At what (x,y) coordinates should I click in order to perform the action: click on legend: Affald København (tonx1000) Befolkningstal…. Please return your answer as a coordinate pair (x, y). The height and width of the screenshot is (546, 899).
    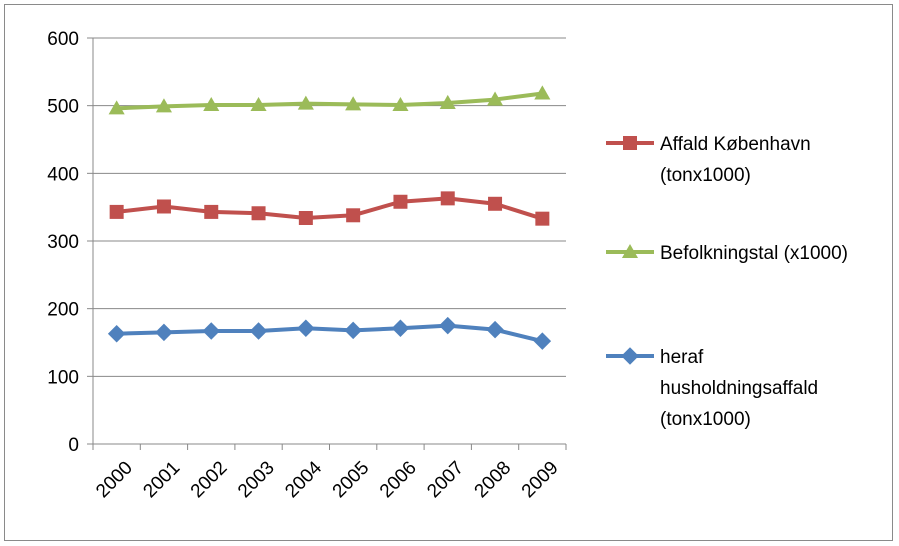
    Looking at the image, I should click on (727, 282).